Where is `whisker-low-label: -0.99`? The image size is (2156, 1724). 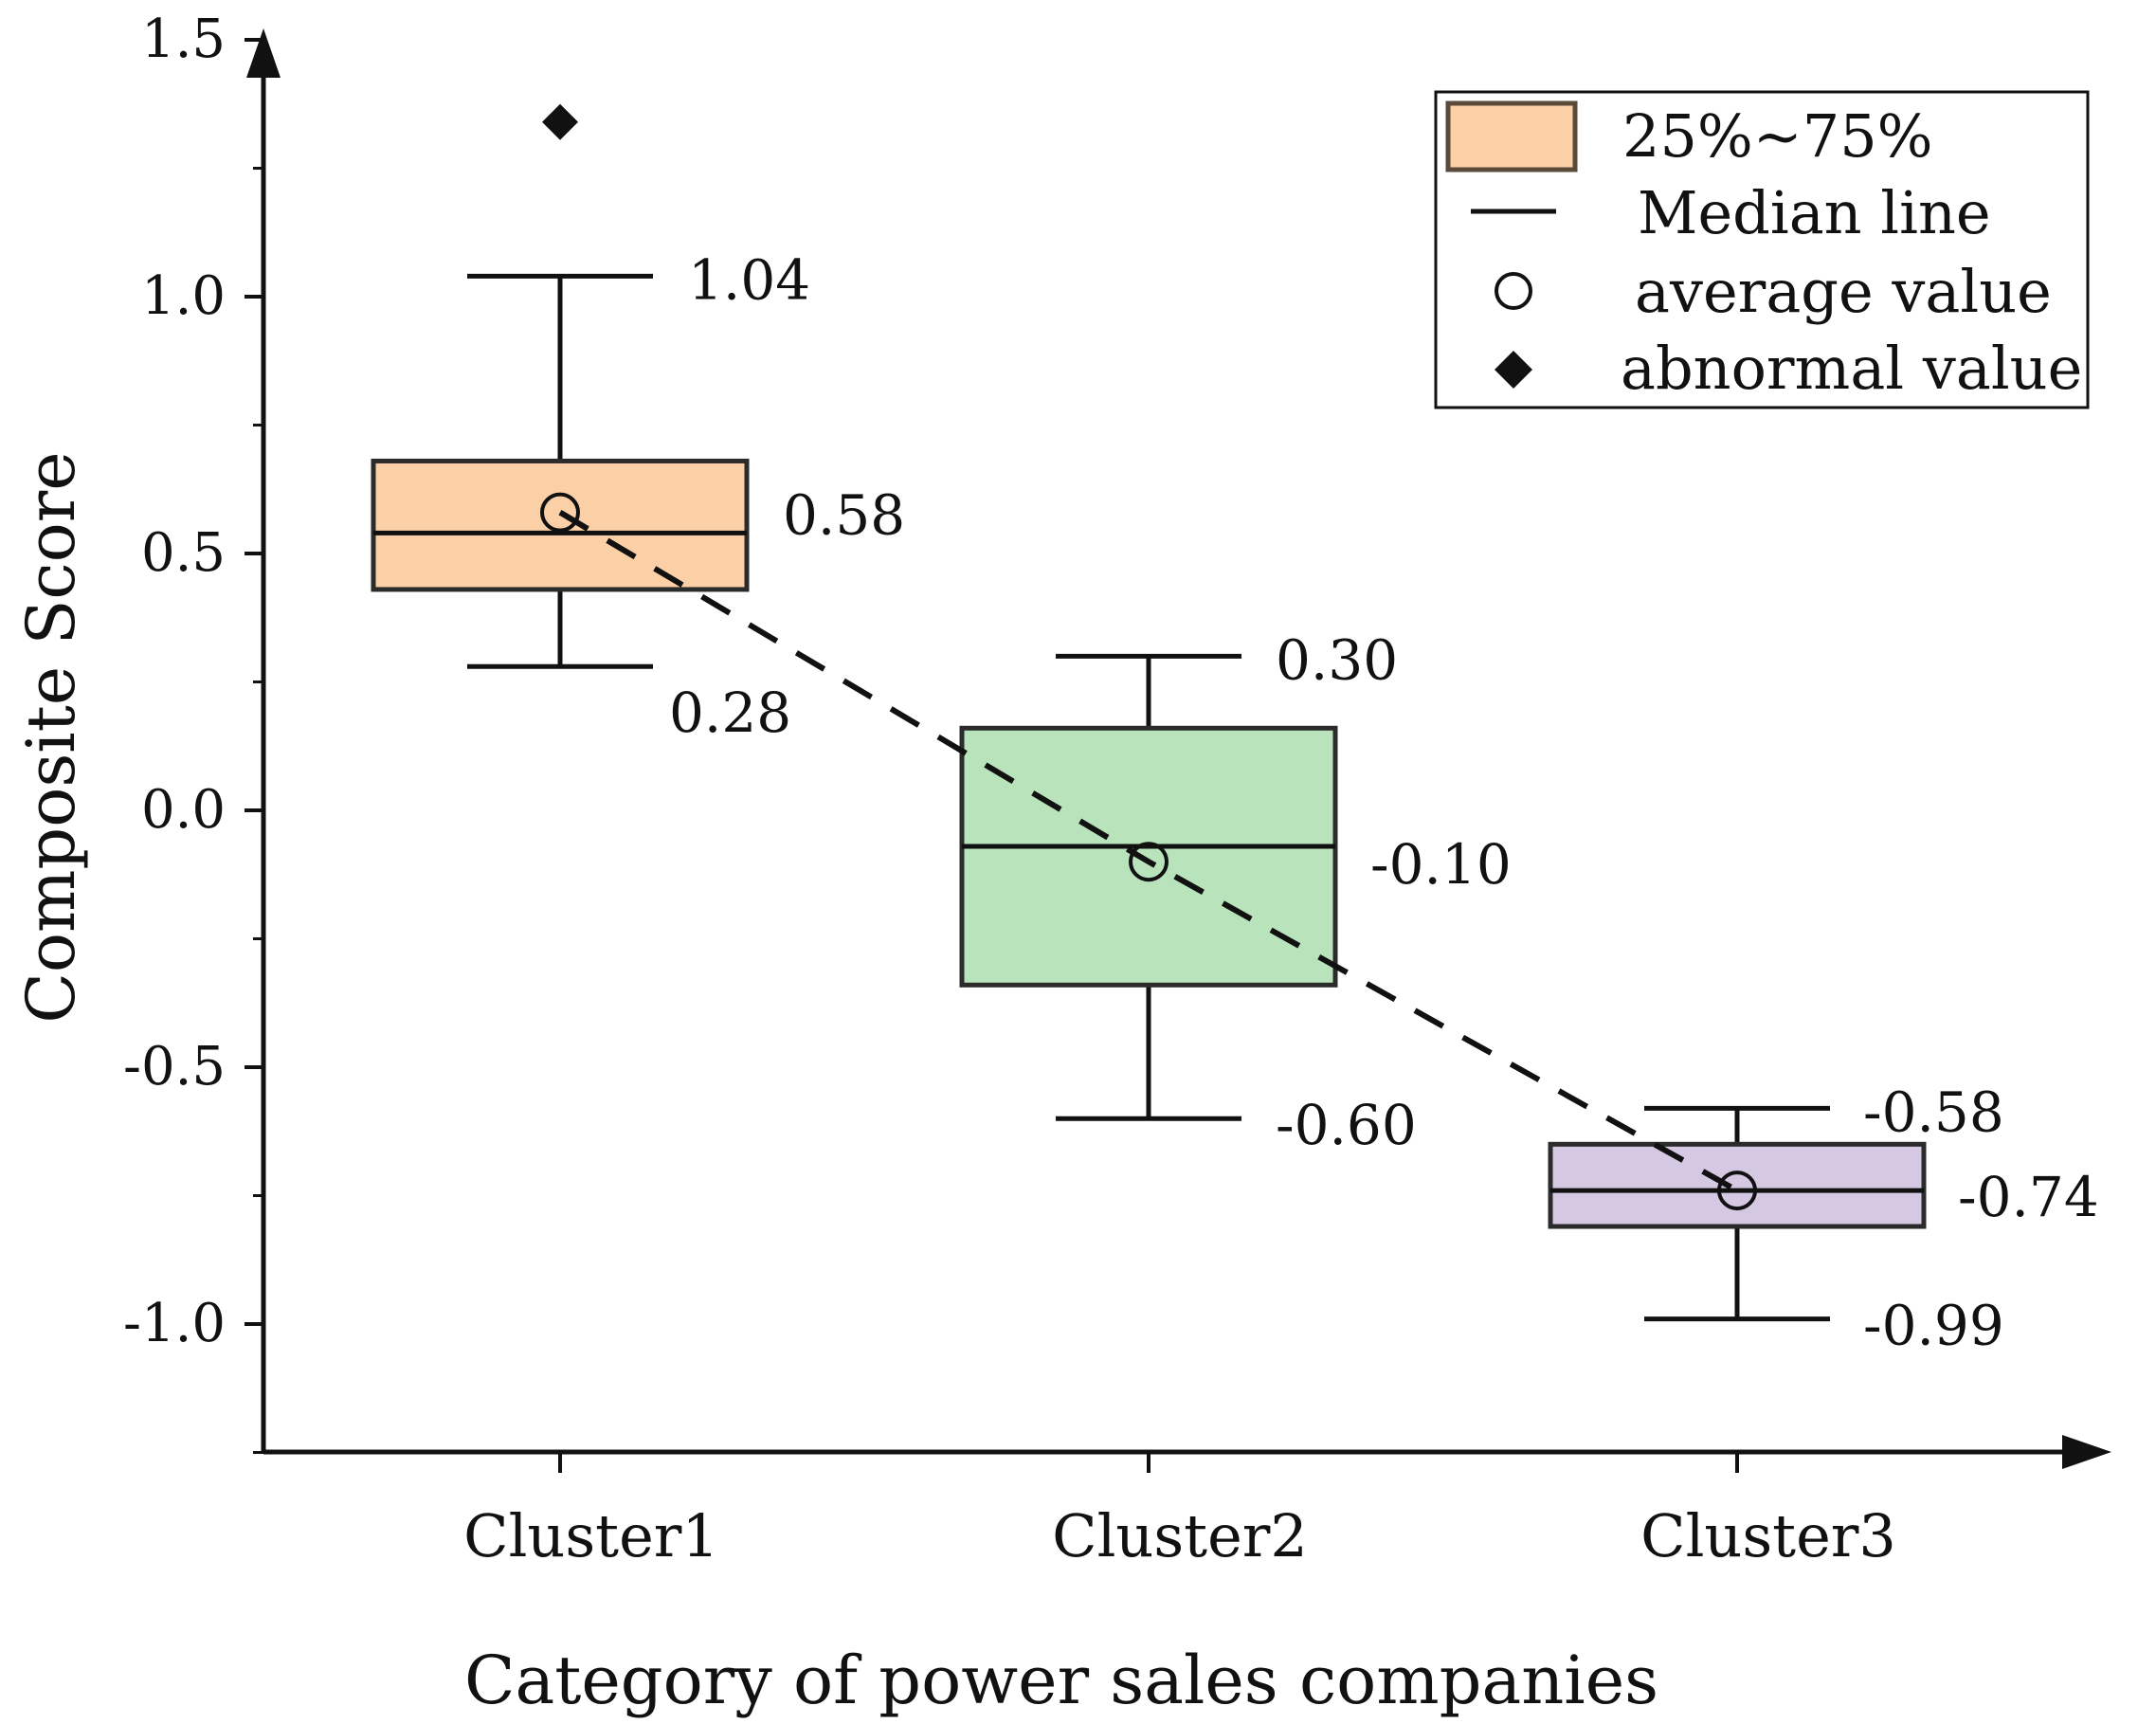 whisker-low-label: -0.99 is located at coordinates (1934, 1326).